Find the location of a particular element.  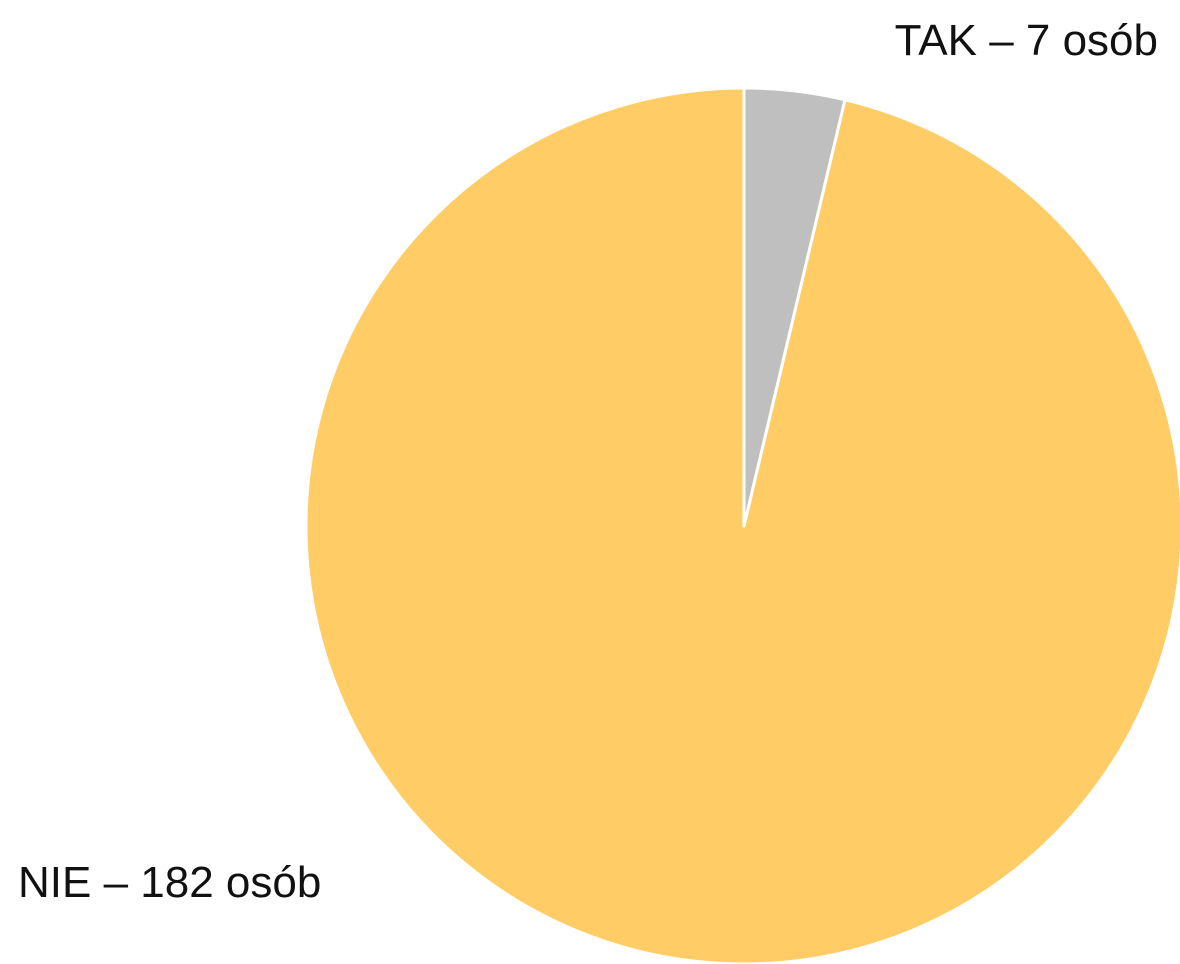

slice-label: NIE – 182 osób is located at coordinates (169, 882).